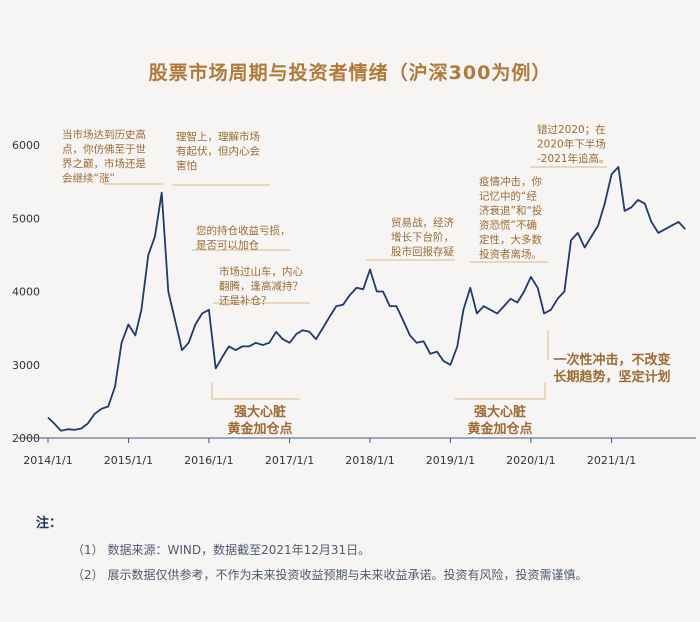 This screenshot has height=622, width=700. What do you see at coordinates (49, 523) in the screenshot?
I see `notes-heading: 注：` at bounding box center [49, 523].